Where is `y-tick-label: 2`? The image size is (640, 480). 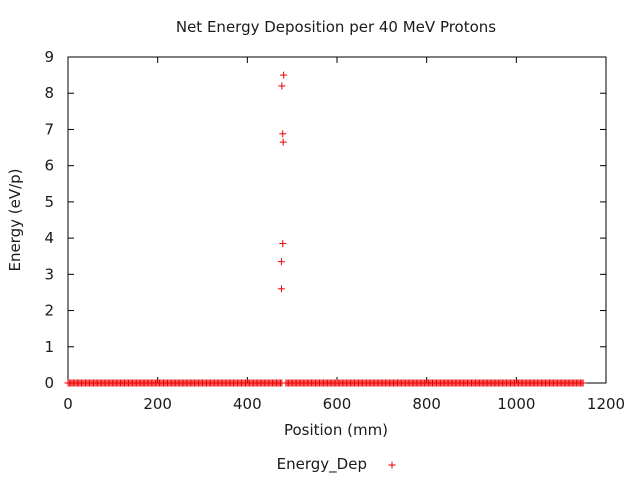 y-tick-label: 2 is located at coordinates (49, 311).